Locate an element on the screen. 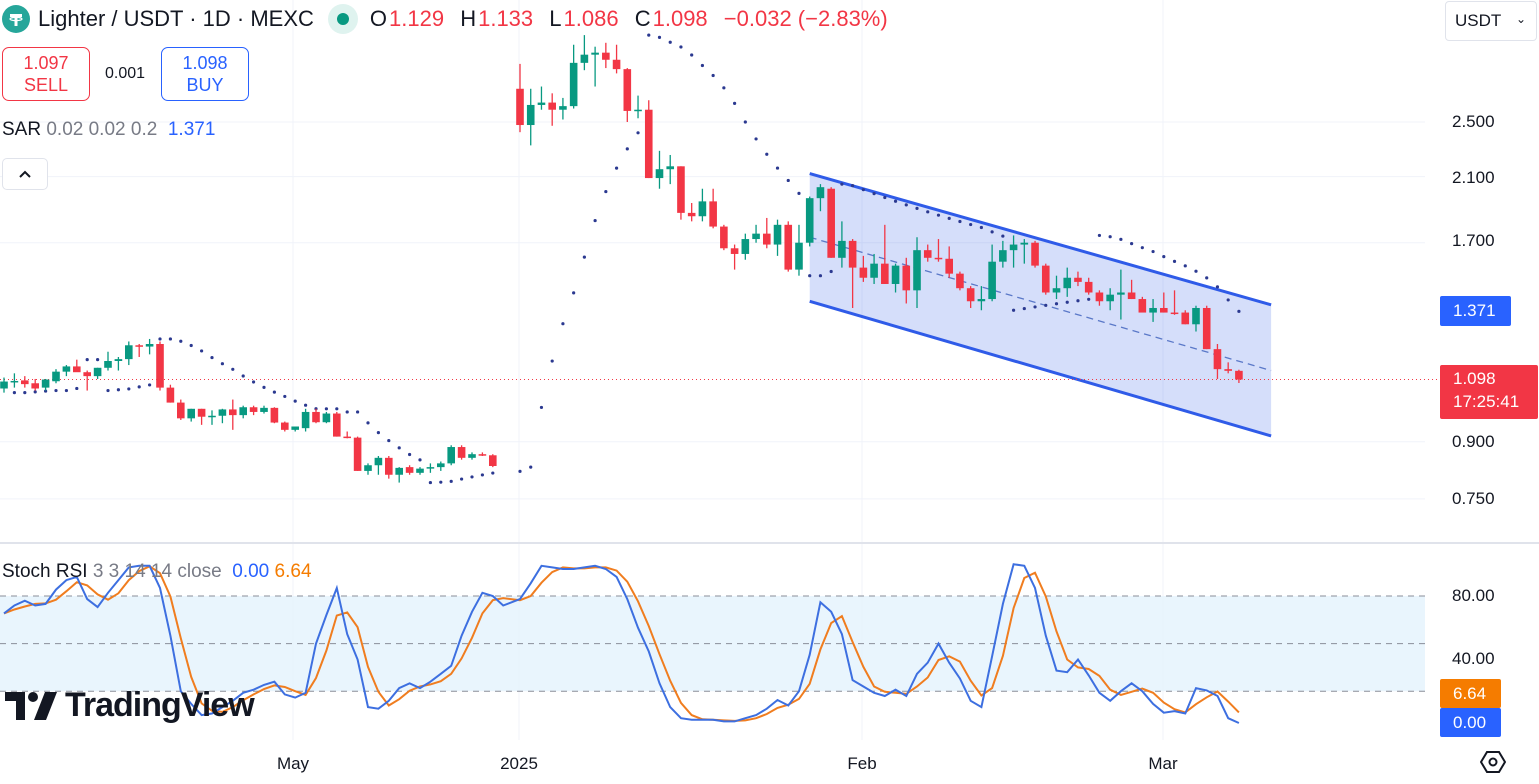 Image resolution: width=1539 pixels, height=784 pixels. tradingview-logo: TradingView is located at coordinates (130, 705).